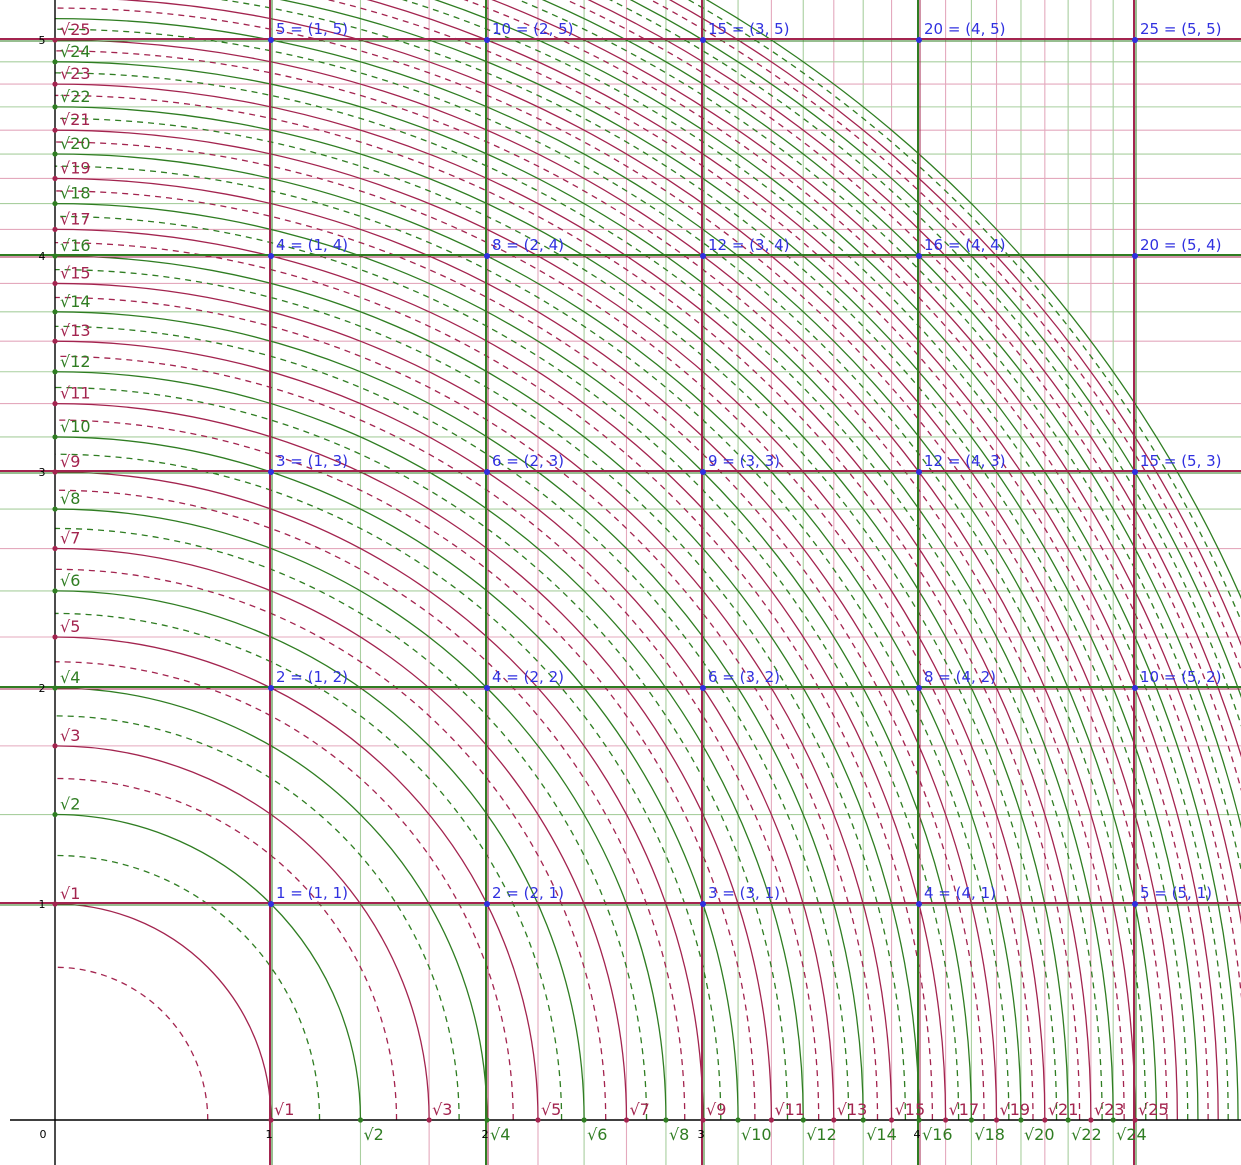 The width and height of the screenshot is (1241, 1165). Describe the element at coordinates (1063, 1109) in the screenshot. I see `x-axis-sqrt-label: √21` at that location.